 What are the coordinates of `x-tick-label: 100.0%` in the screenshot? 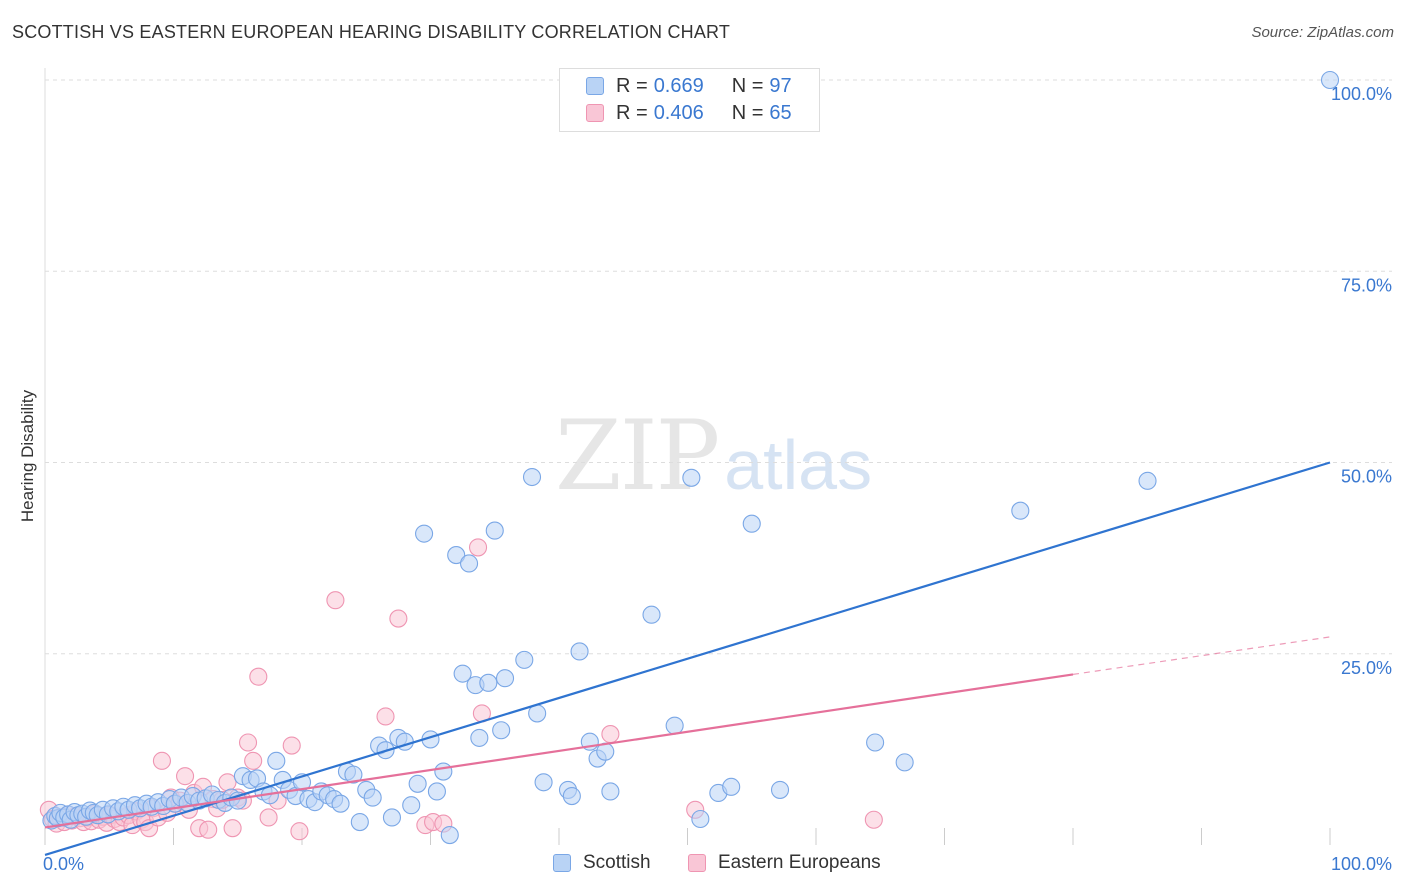 It's located at (1361, 864).